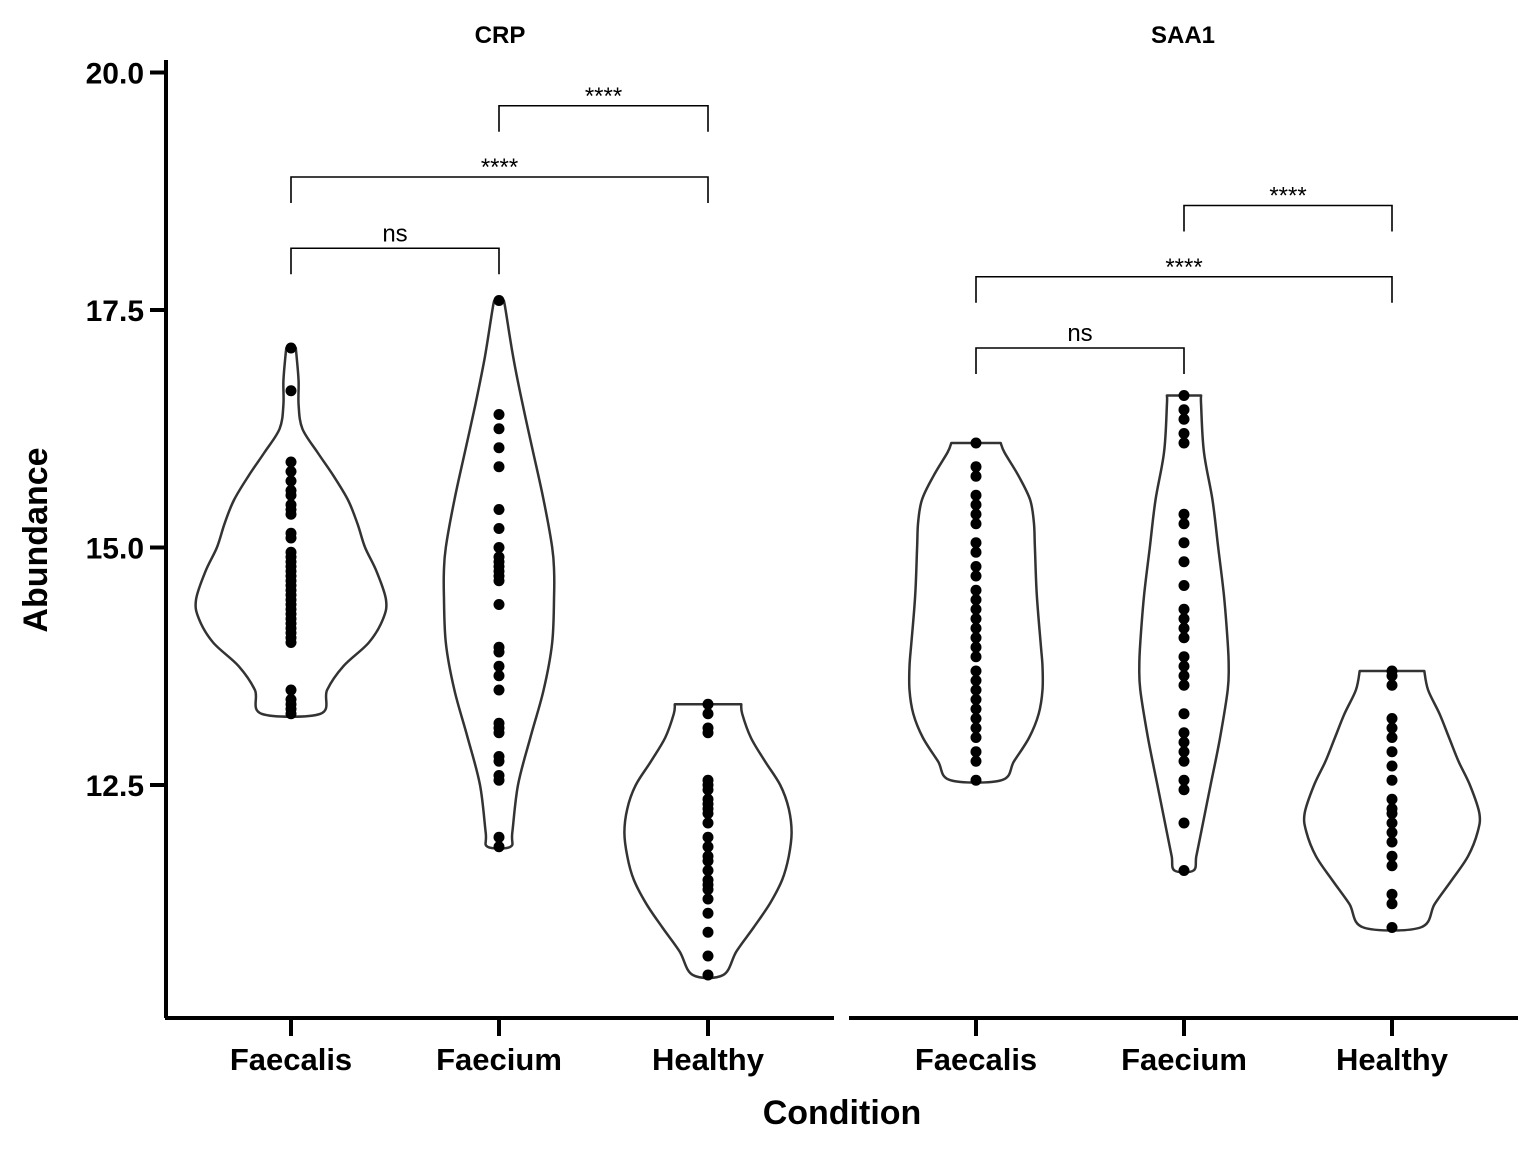  I want to click on y-tick-label: 20.0, so click(115, 74).